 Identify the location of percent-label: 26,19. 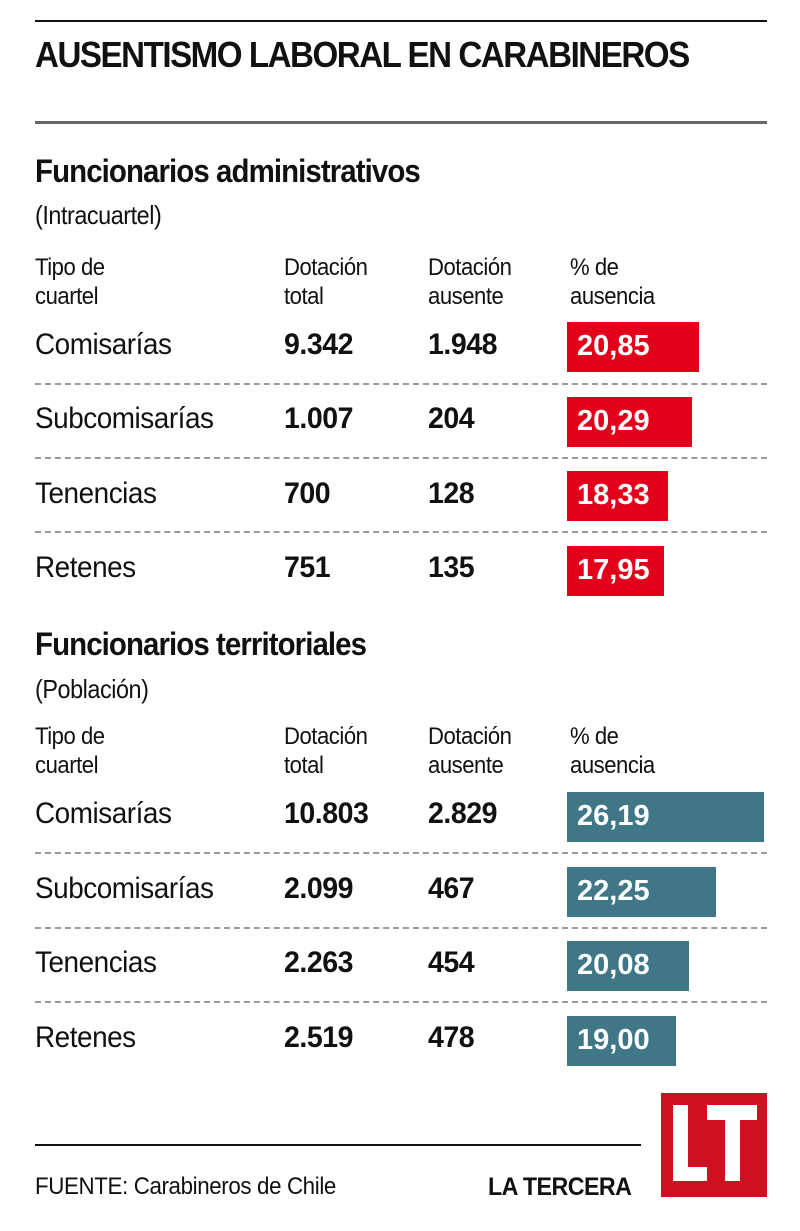
(613, 816).